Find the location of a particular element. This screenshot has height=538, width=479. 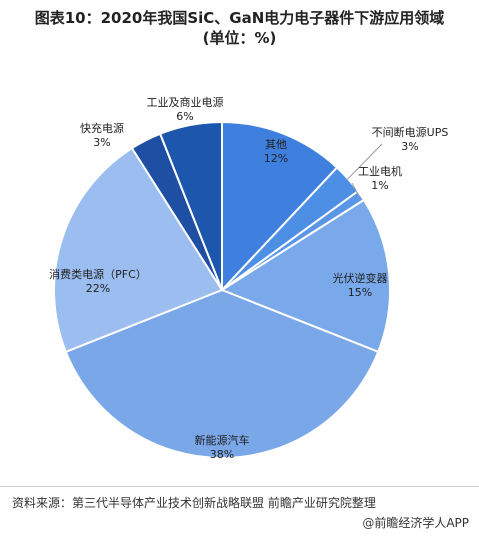

credit-at: @ is located at coordinates (368, 523).